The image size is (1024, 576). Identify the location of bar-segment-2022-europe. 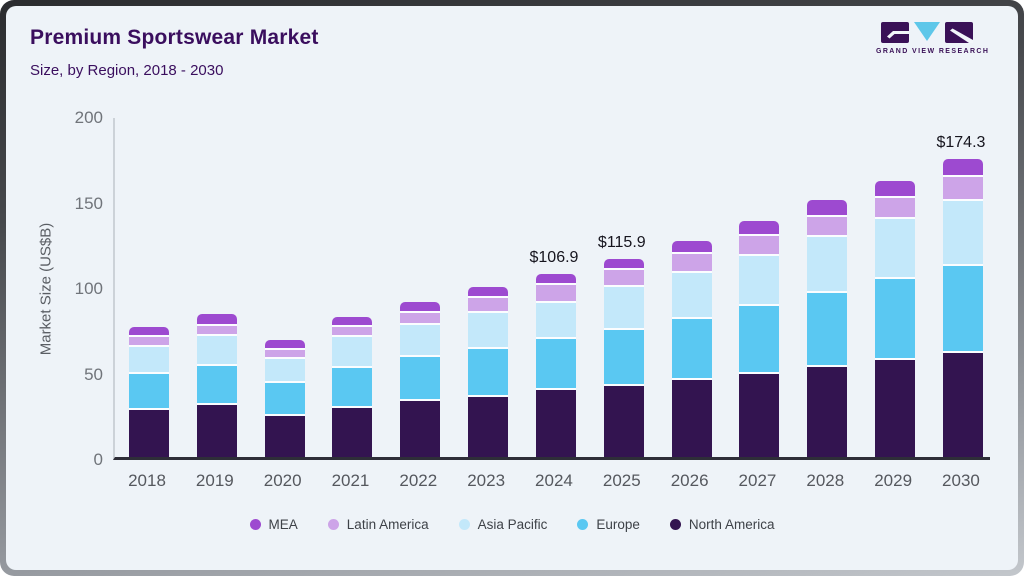
(420, 379).